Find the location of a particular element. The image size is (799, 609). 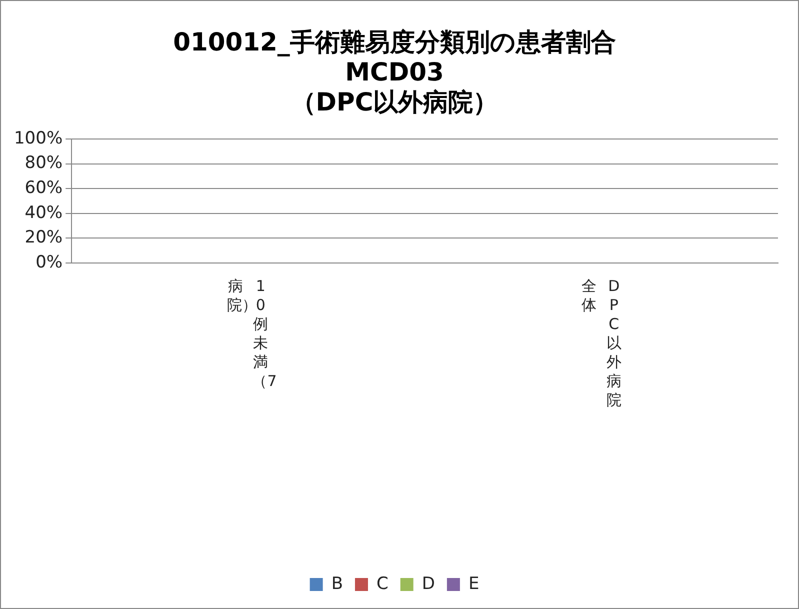

category-label: 10例未満（7病院） is located at coordinates (252, 333).